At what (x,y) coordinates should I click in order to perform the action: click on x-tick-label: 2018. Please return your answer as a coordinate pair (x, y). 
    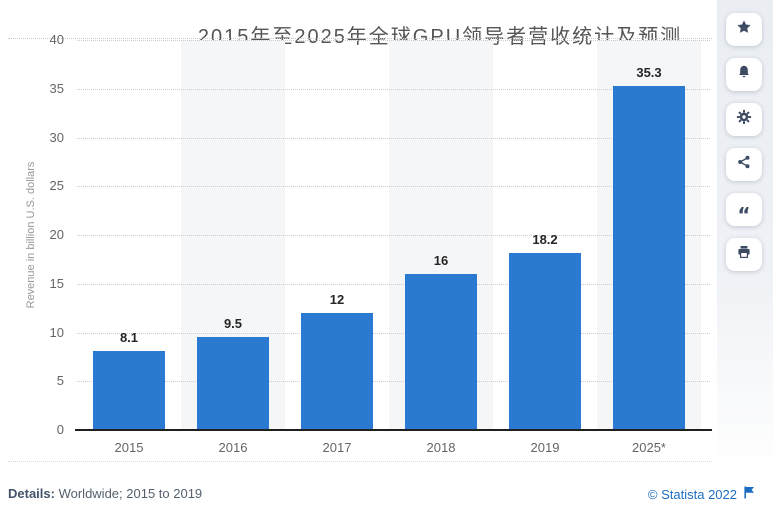
    Looking at the image, I should click on (441, 447).